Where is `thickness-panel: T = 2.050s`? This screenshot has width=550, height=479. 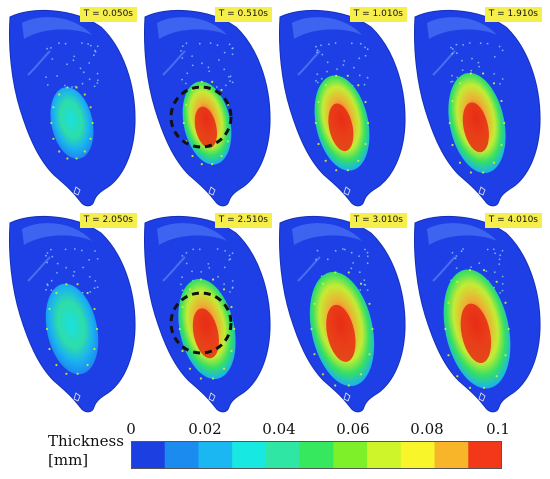
thickness-panel: T = 2.050s is located at coordinates (71, 315).